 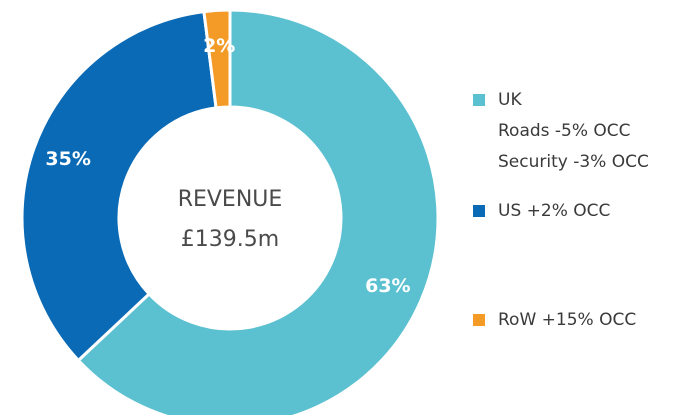 I want to click on legend-label: RoW +15% OCC, so click(x=567, y=320).